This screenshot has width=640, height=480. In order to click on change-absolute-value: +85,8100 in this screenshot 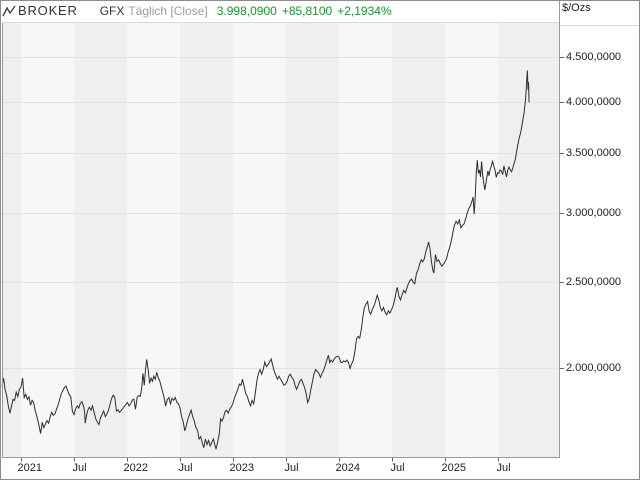, I will do `click(307, 10)`.